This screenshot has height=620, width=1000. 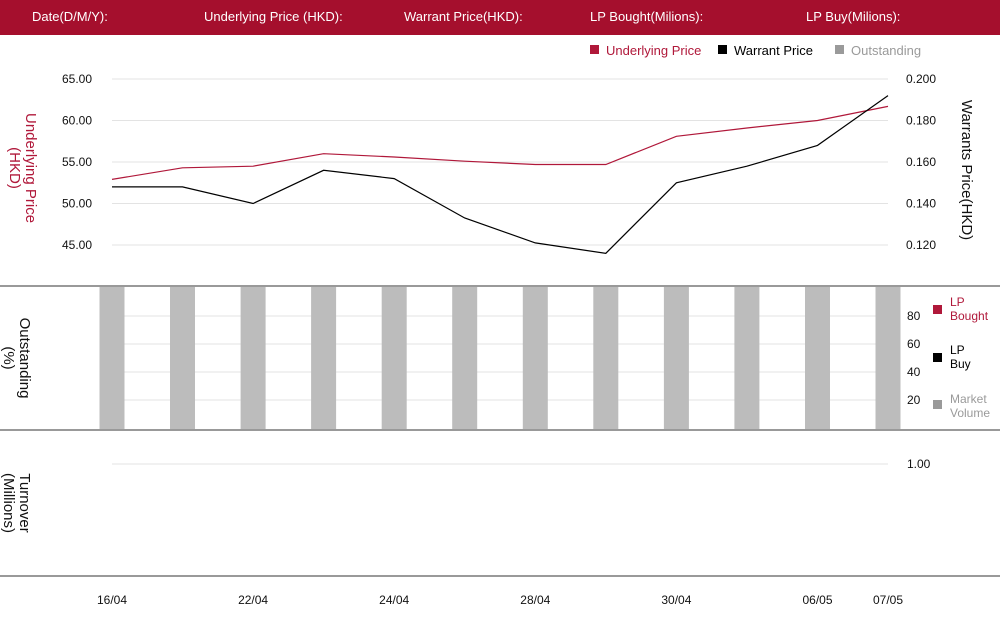 What do you see at coordinates (594, 49) in the screenshot?
I see `legend-underlying-swatch` at bounding box center [594, 49].